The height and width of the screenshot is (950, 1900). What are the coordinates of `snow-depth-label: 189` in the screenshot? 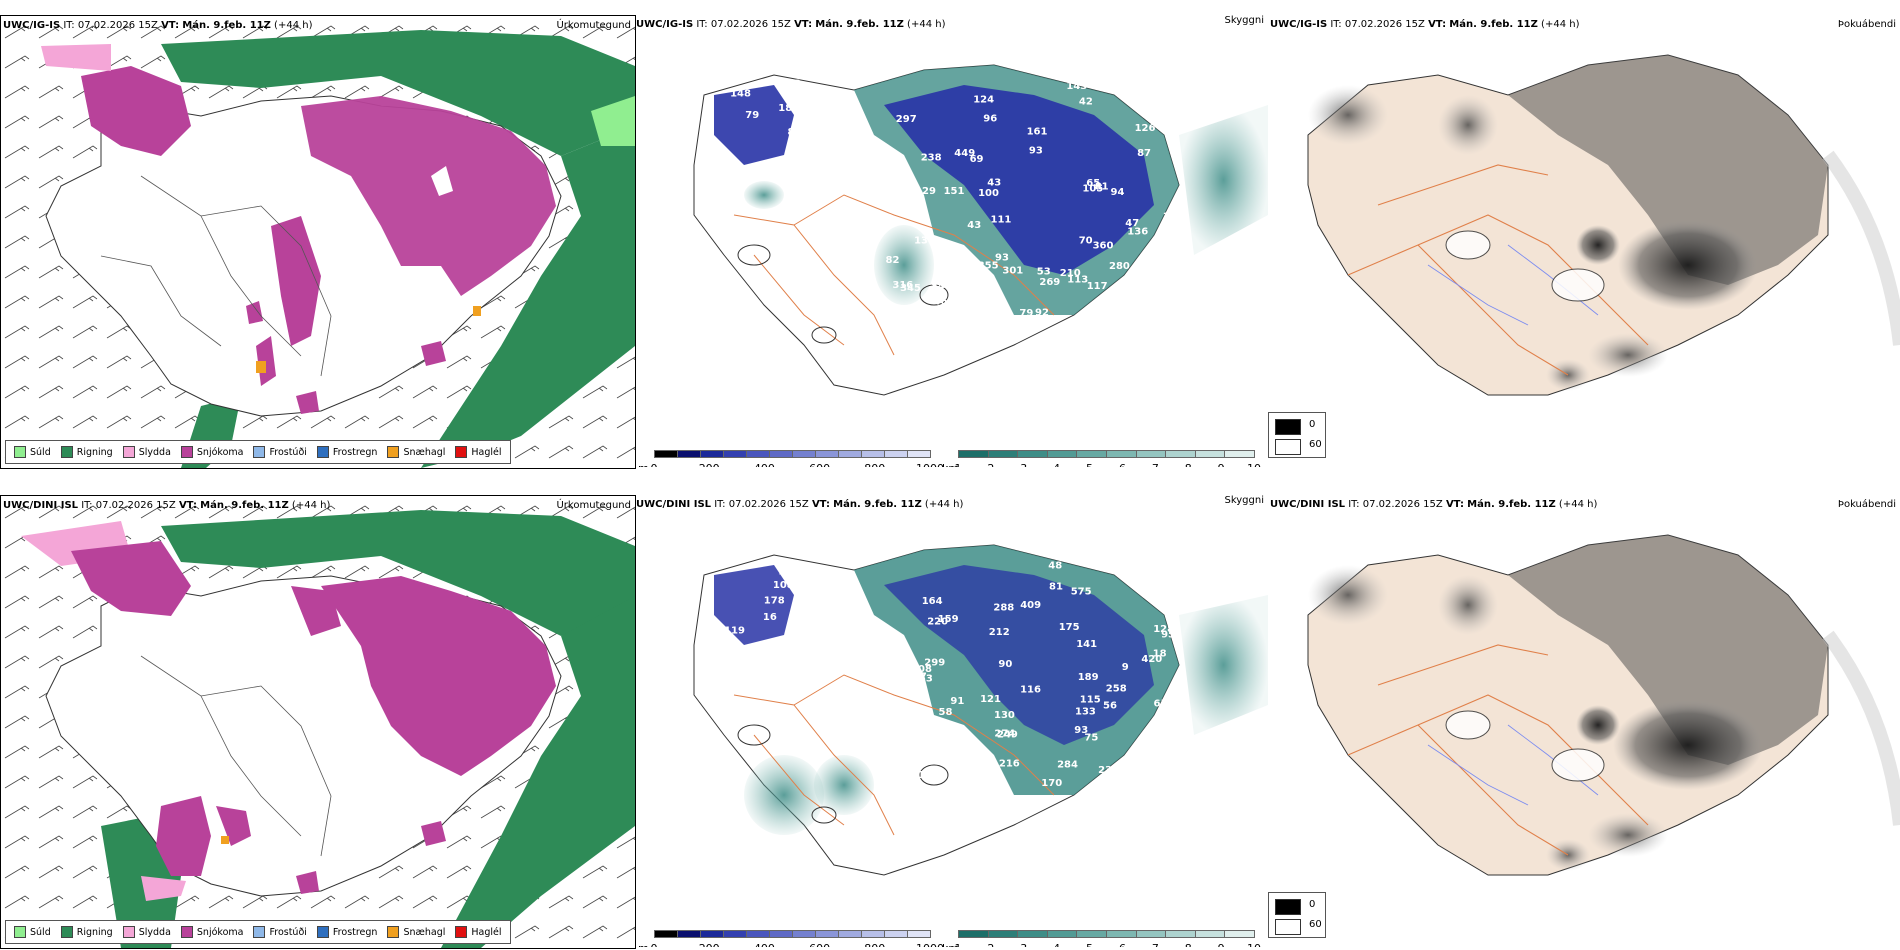 It's located at (788, 108).